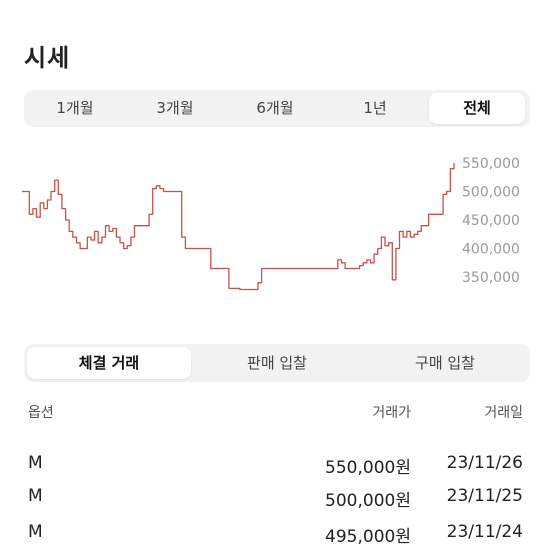 Image resolution: width=553 pixels, height=553 pixels. Describe the element at coordinates (368, 501) in the screenshot. I see `row-price: 500,000원` at that location.